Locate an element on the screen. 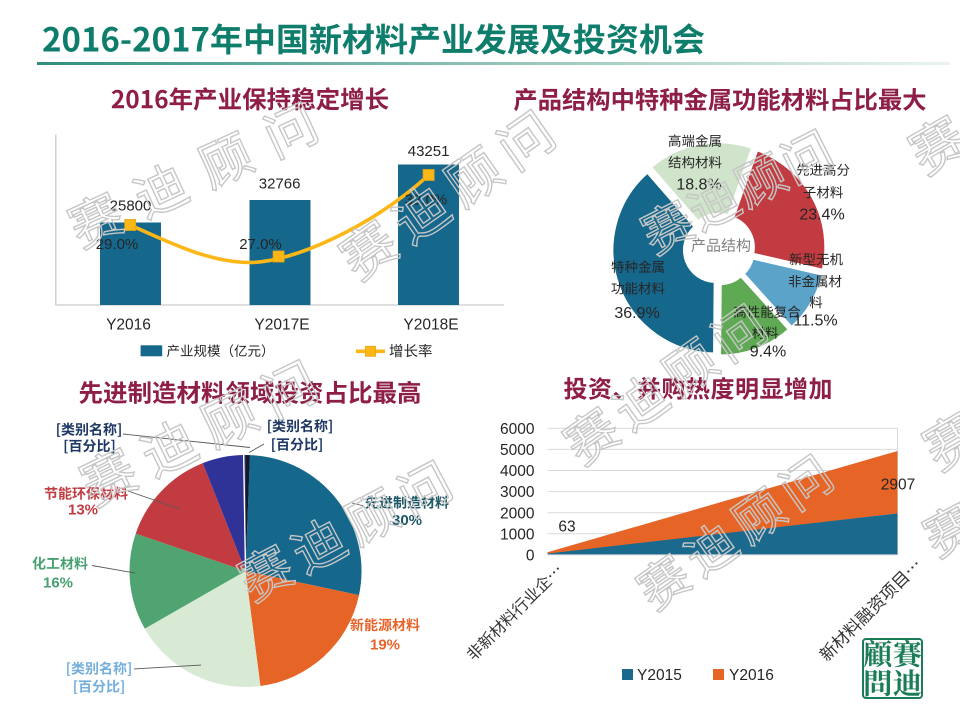 The height and width of the screenshot is (720, 960). svg-text: 6000 is located at coordinates (517, 429).